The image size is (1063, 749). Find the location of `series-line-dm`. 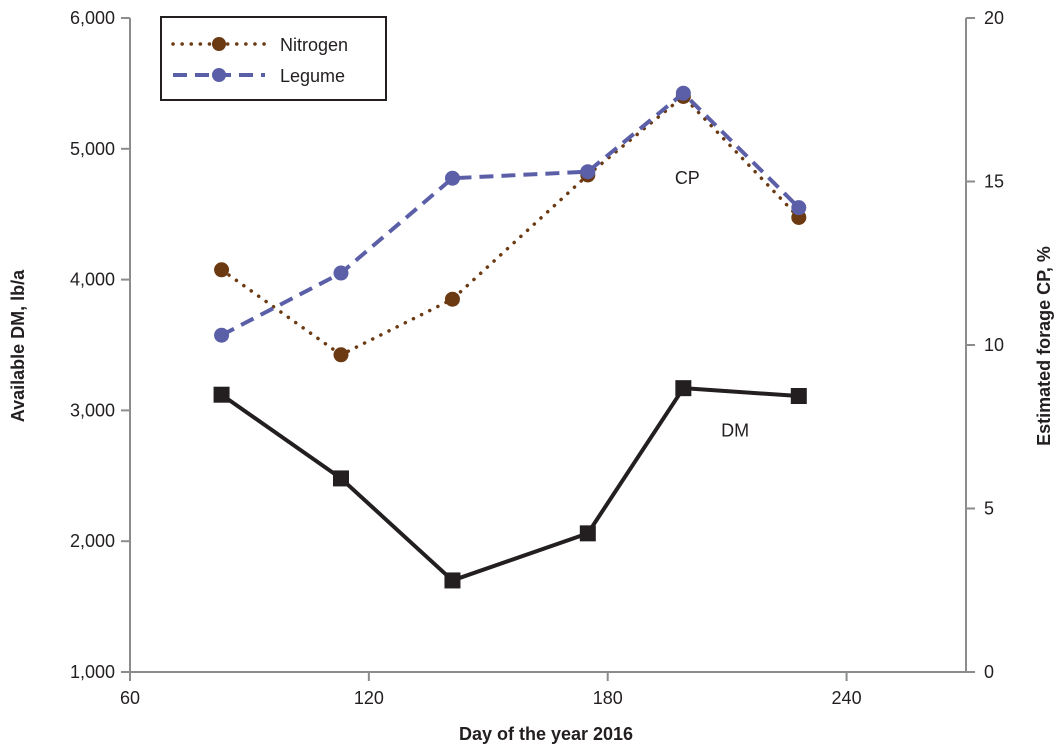

series-line-dm is located at coordinates (509, 484).